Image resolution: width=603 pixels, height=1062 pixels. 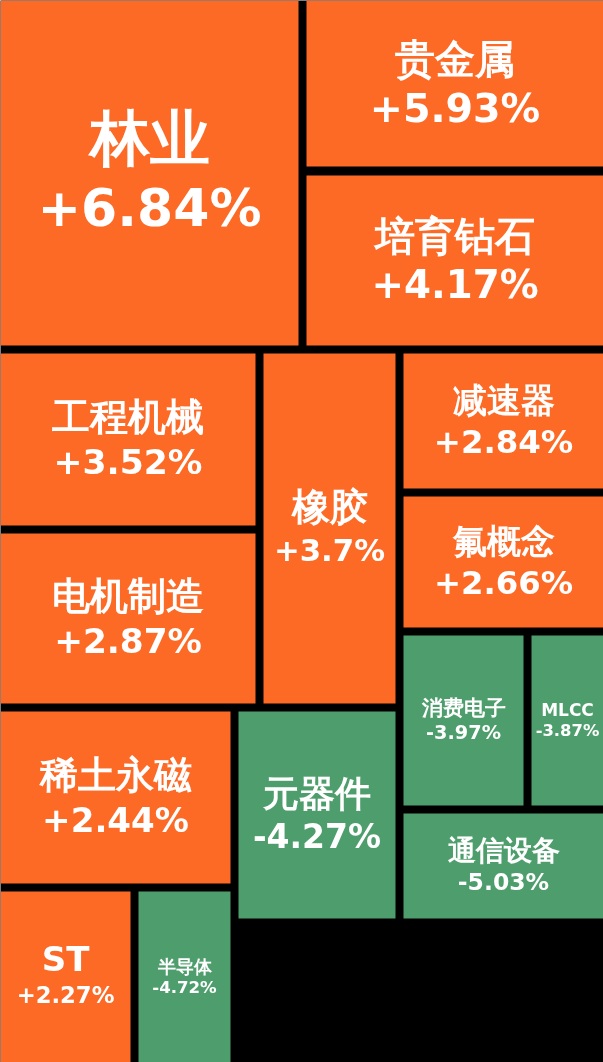 I want to click on category-label: 氟概念, so click(x=503, y=541).